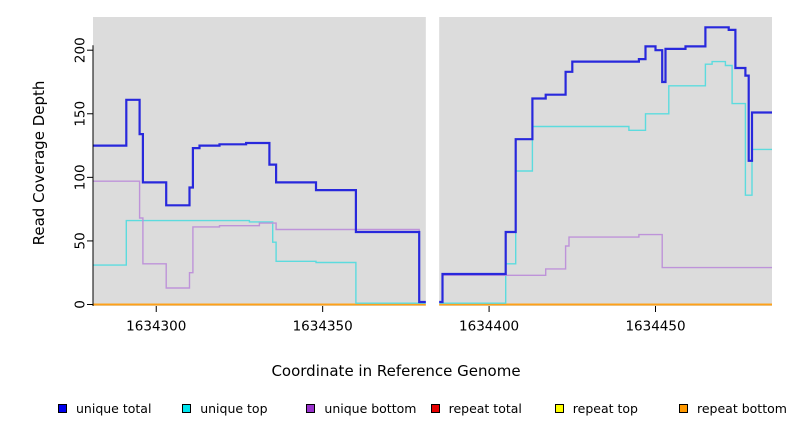 Image resolution: width=792 pixels, height=432 pixels. Describe the element at coordinates (432, 161) in the screenshot. I see `gap-band` at that location.